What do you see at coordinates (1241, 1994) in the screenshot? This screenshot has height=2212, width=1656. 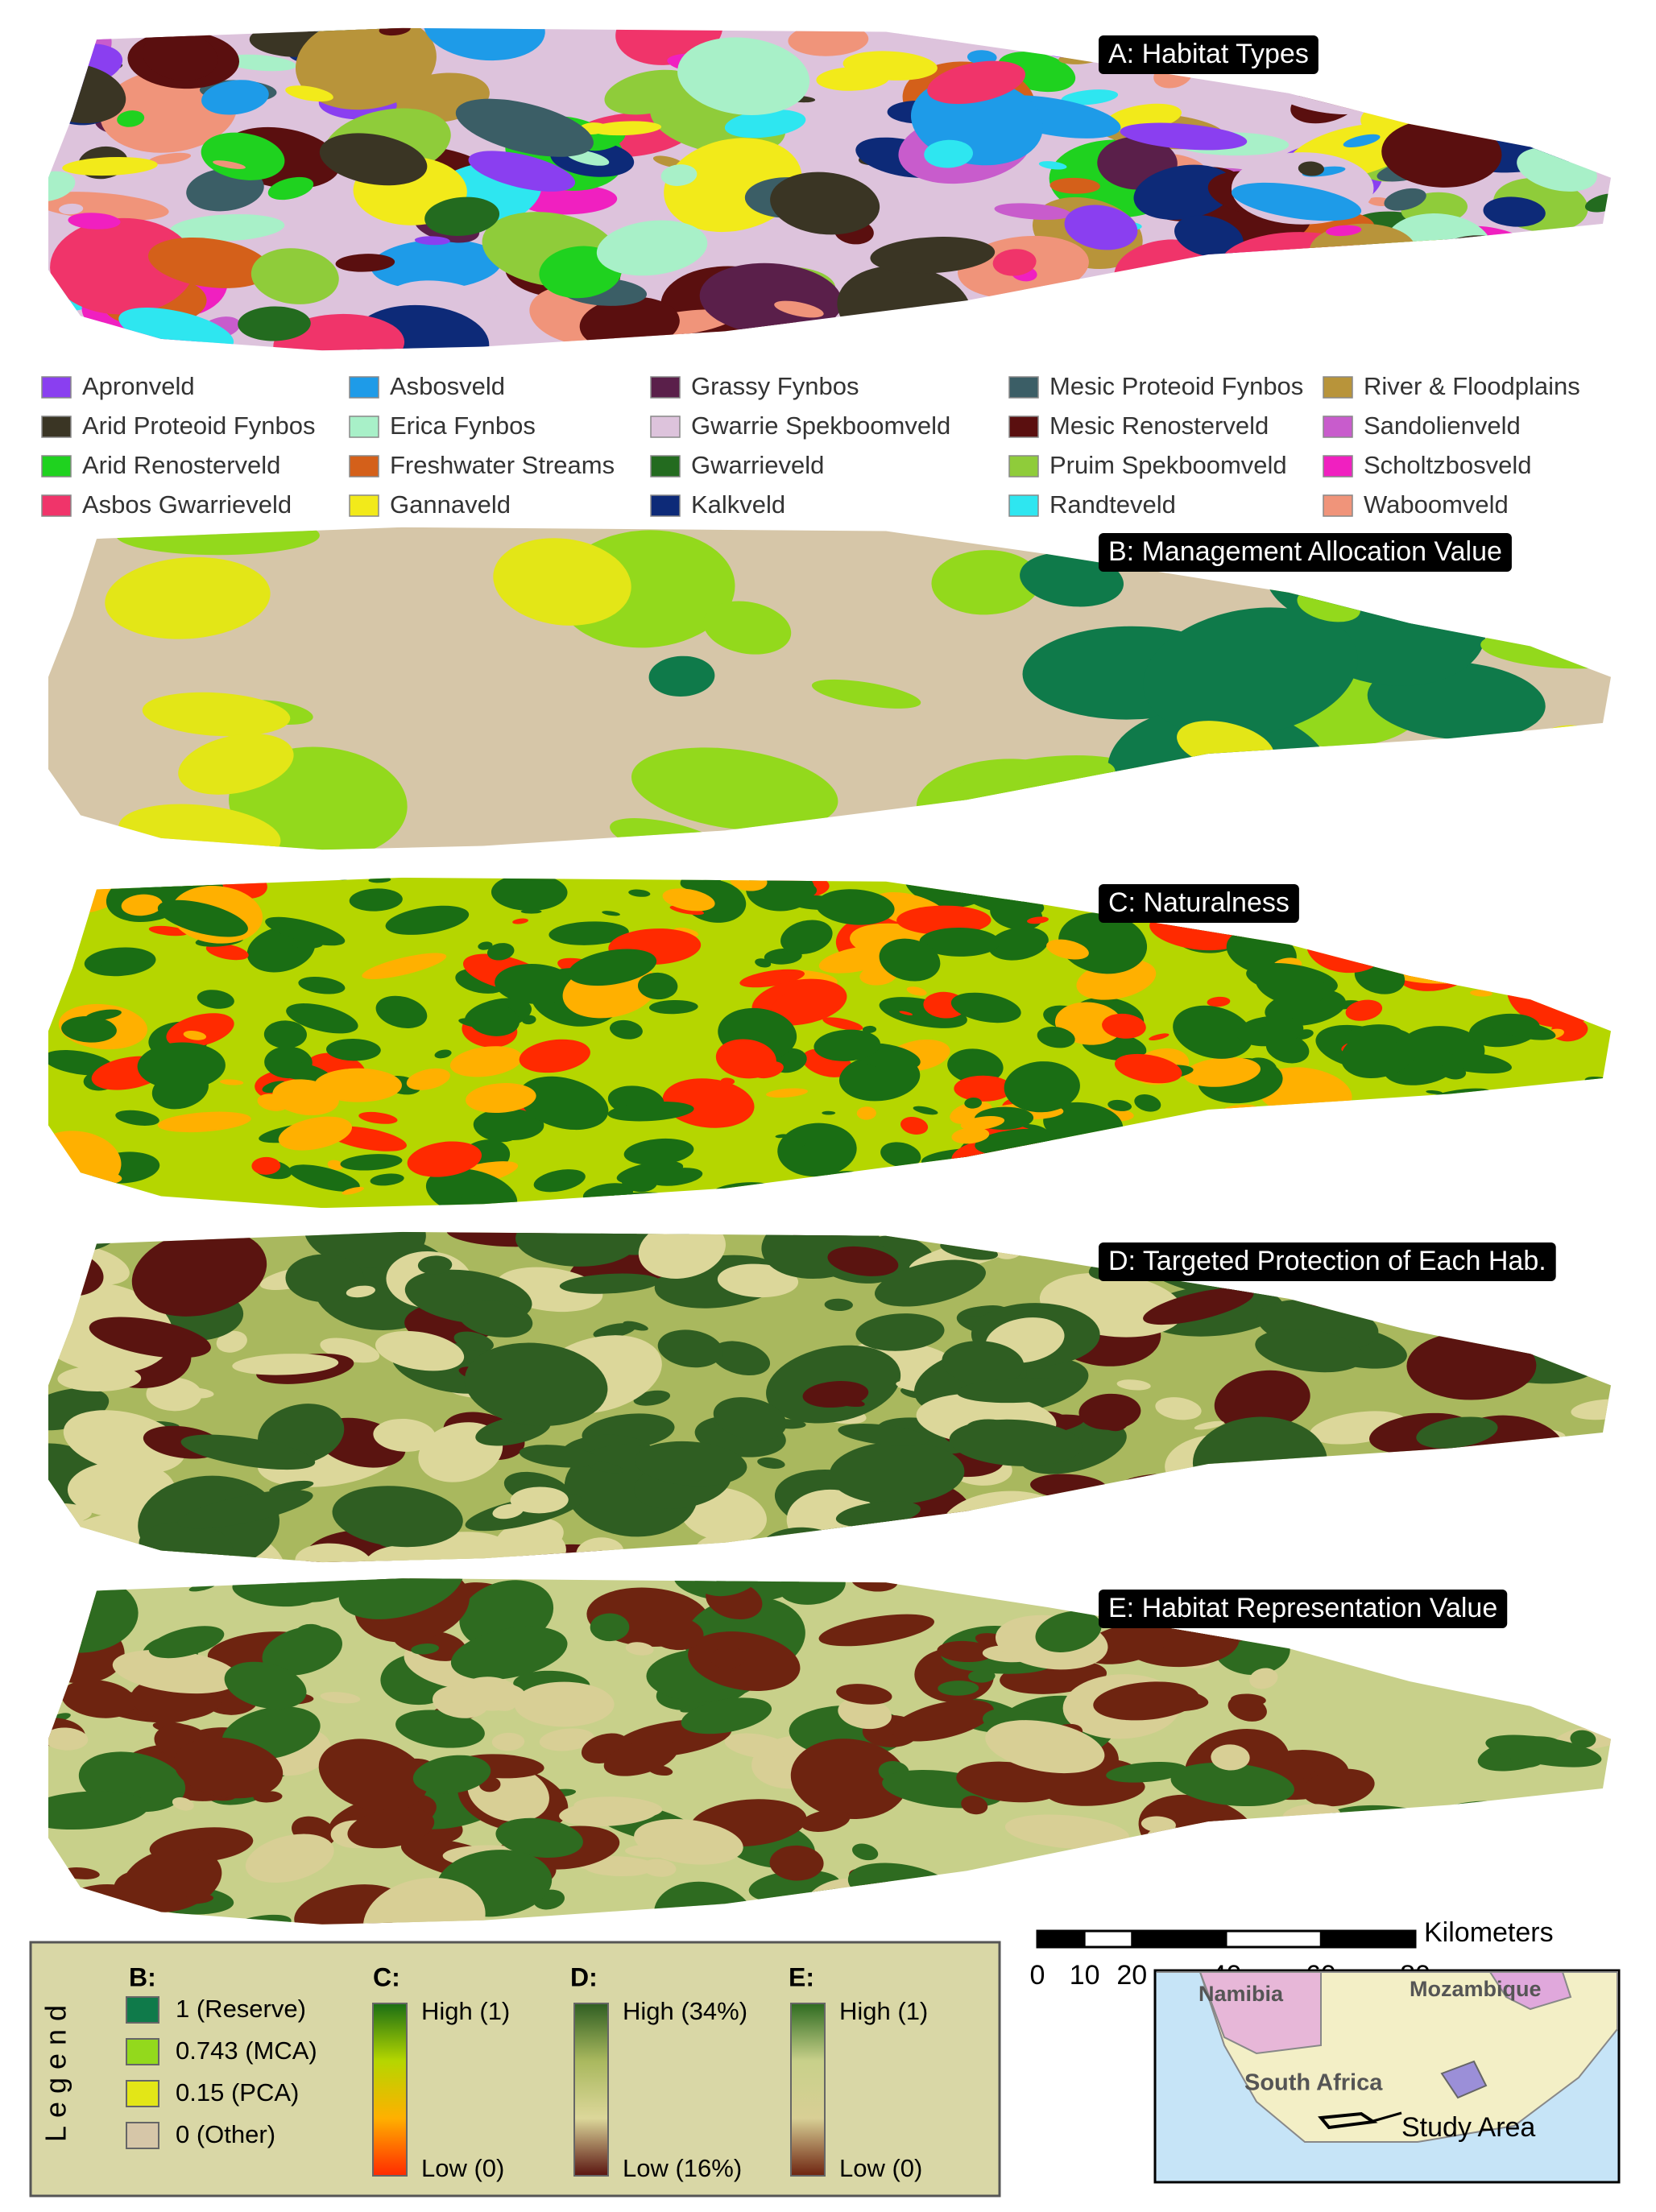 I see `inset-label: Namibia` at bounding box center [1241, 1994].